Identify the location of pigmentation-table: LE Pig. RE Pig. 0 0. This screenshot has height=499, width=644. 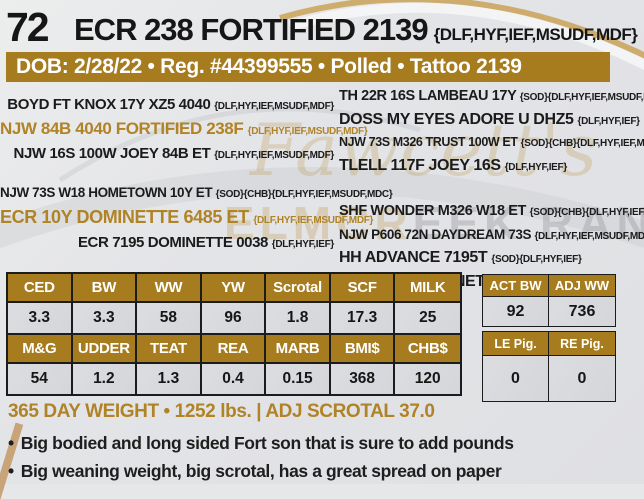
(549, 366).